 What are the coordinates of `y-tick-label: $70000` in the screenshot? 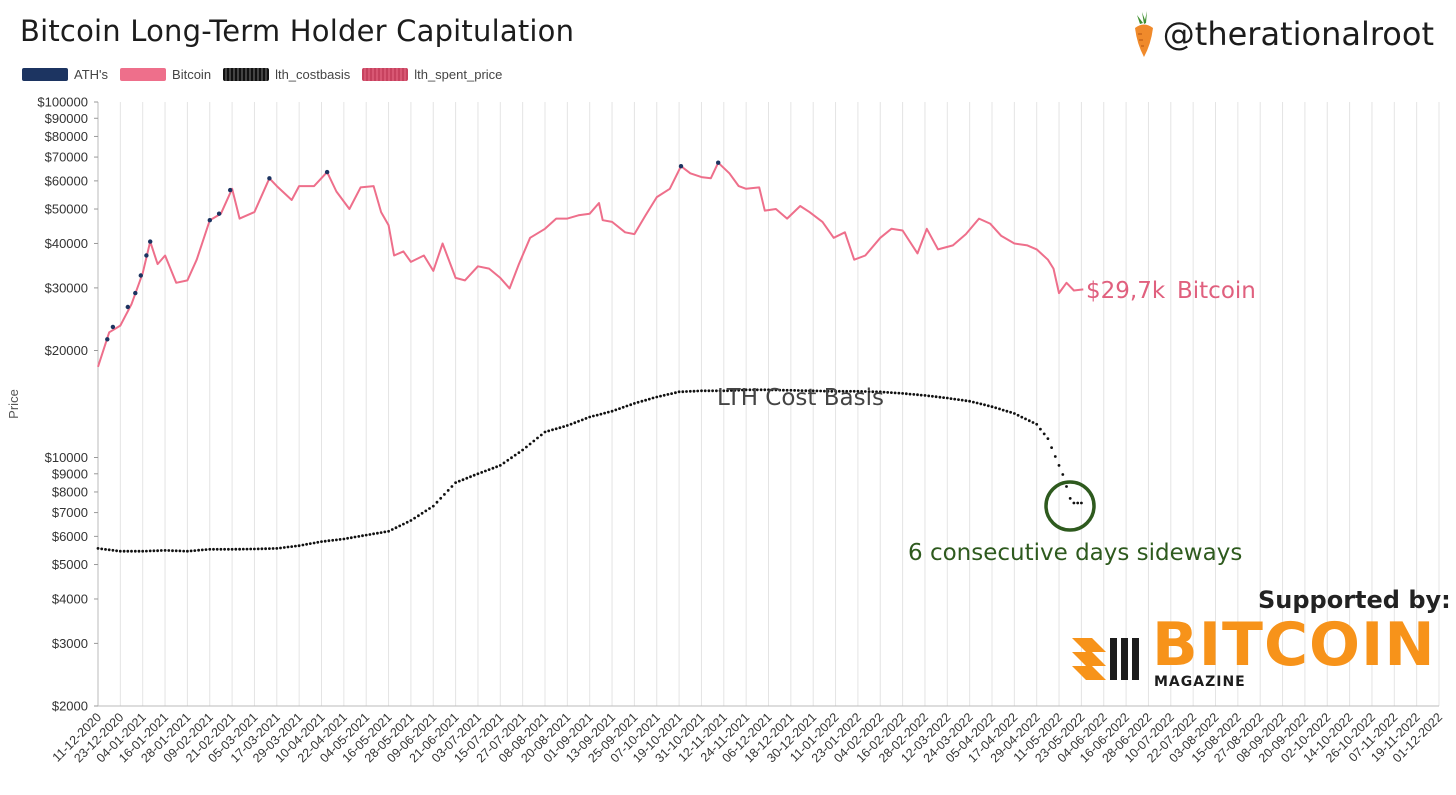 It's located at (66, 157).